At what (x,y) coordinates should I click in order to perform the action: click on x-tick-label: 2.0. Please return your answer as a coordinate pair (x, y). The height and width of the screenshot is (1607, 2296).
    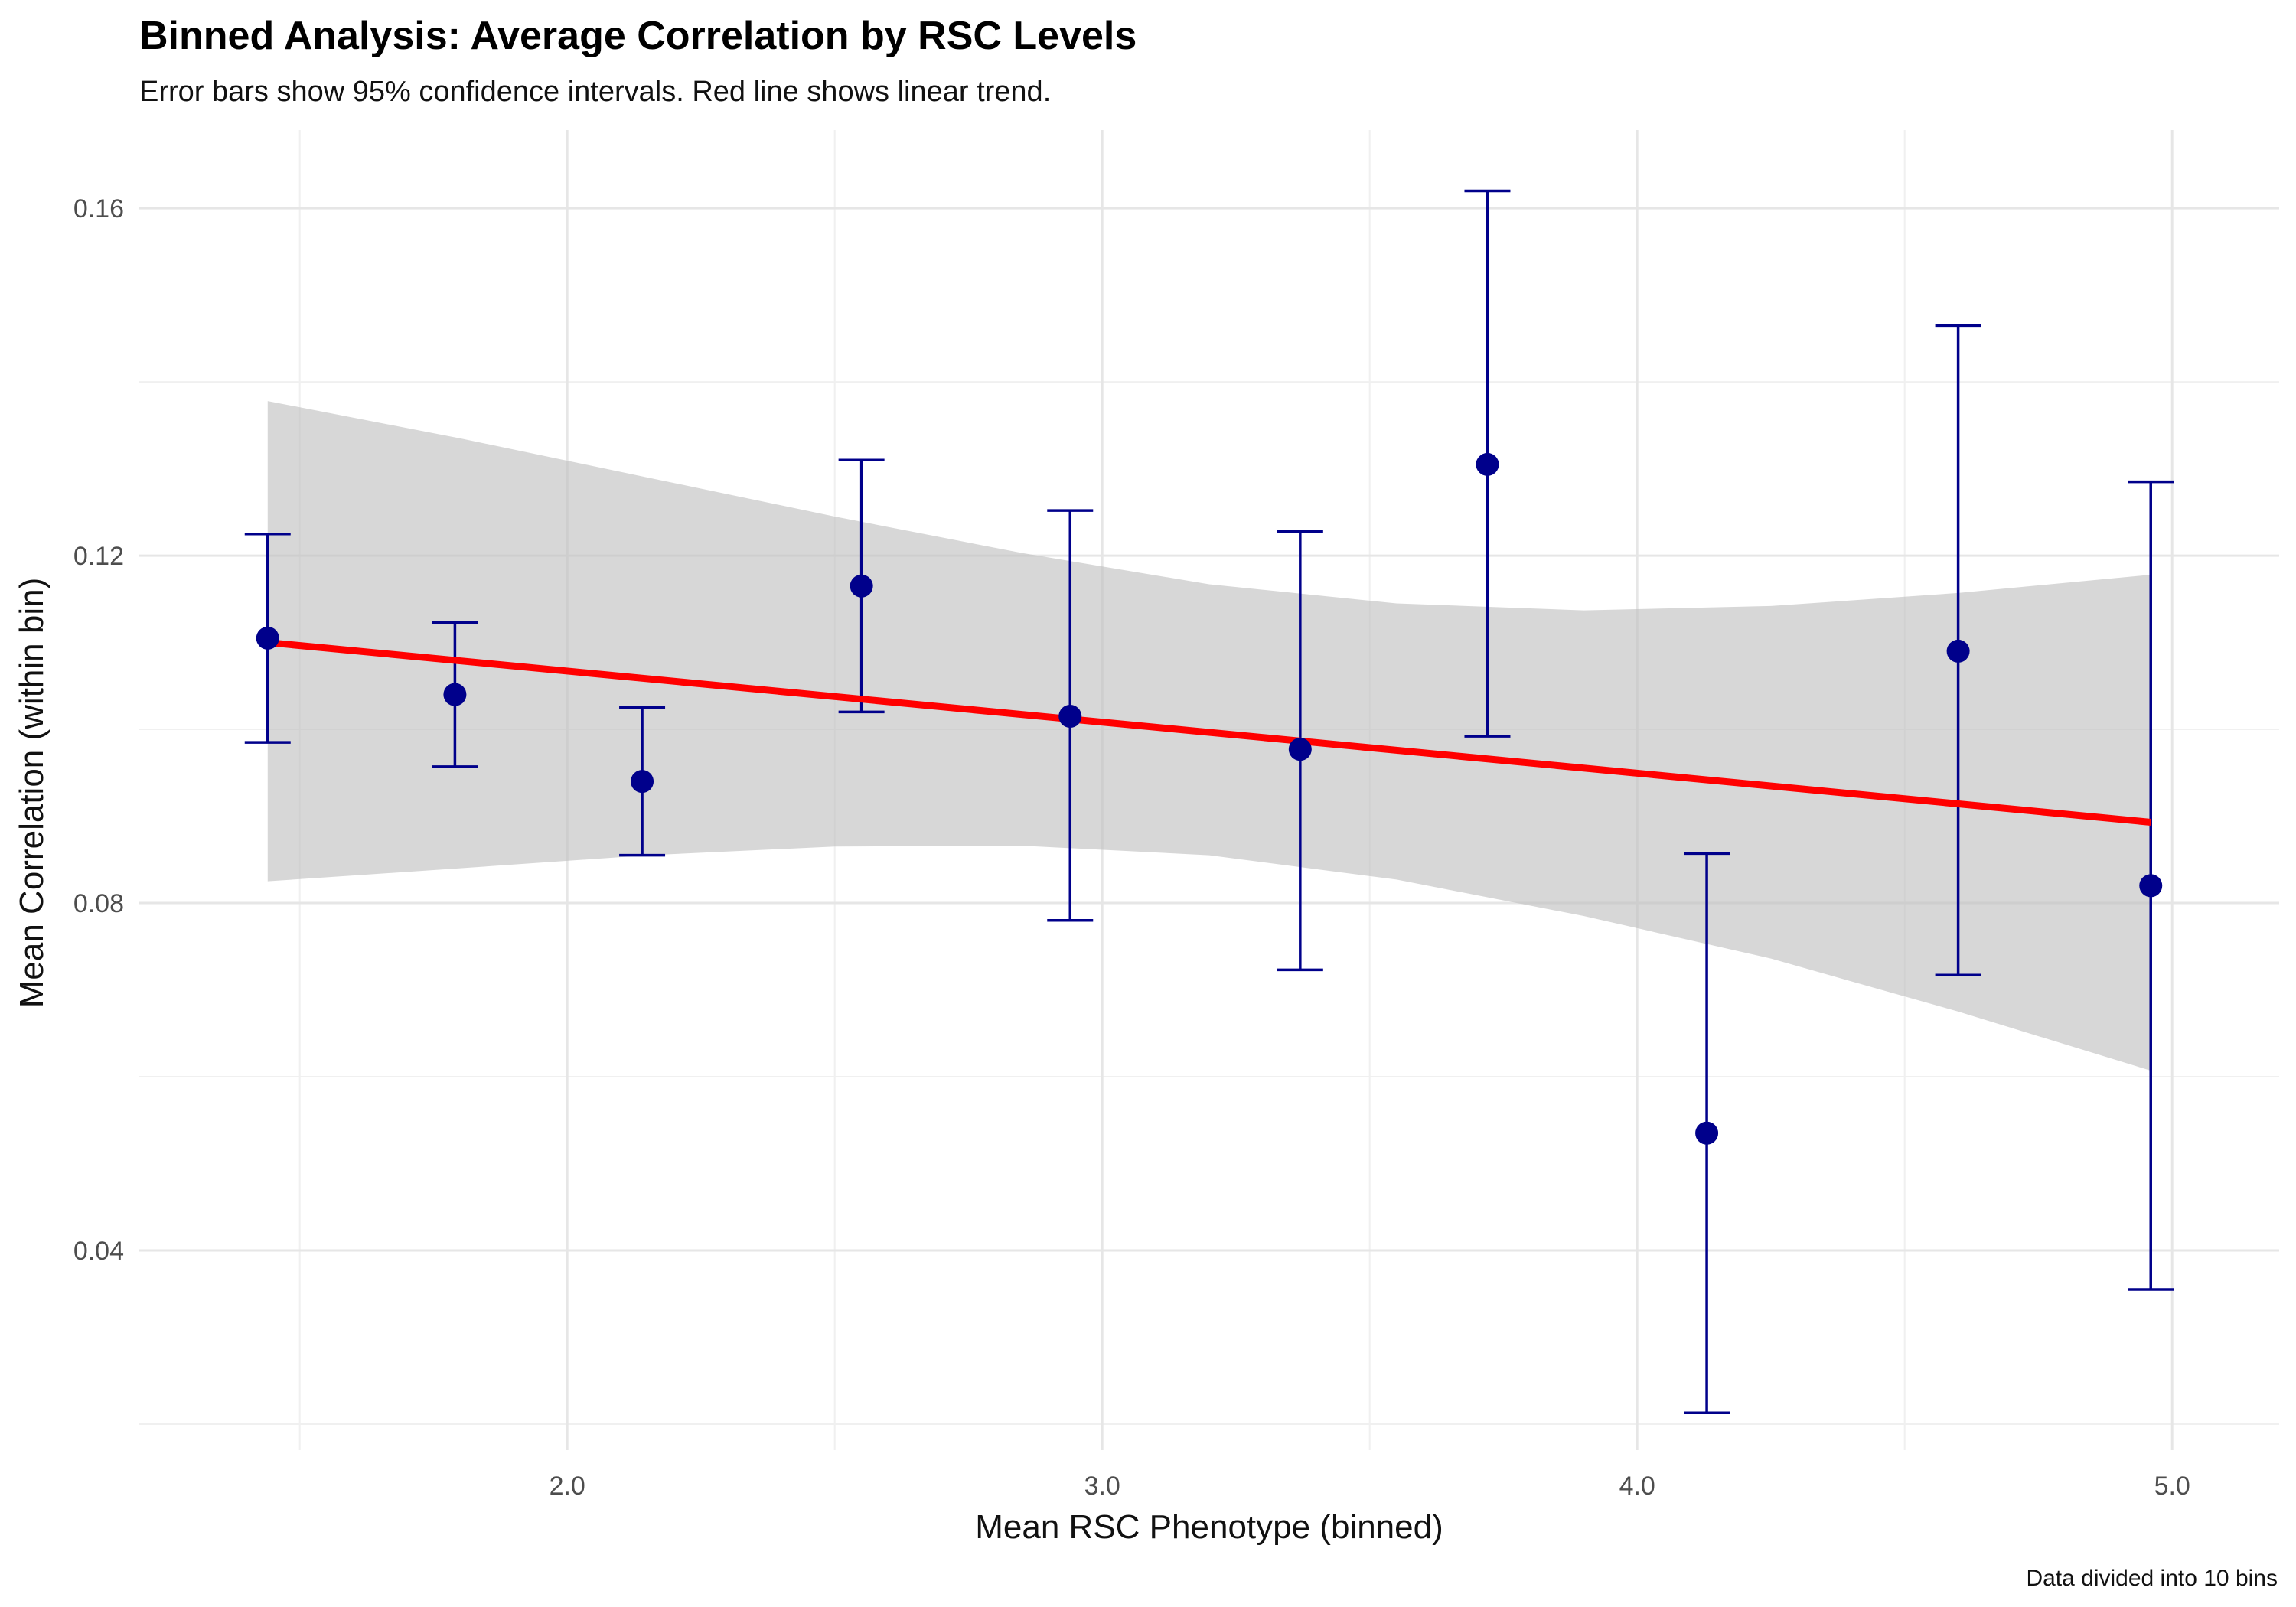
    Looking at the image, I should click on (567, 1486).